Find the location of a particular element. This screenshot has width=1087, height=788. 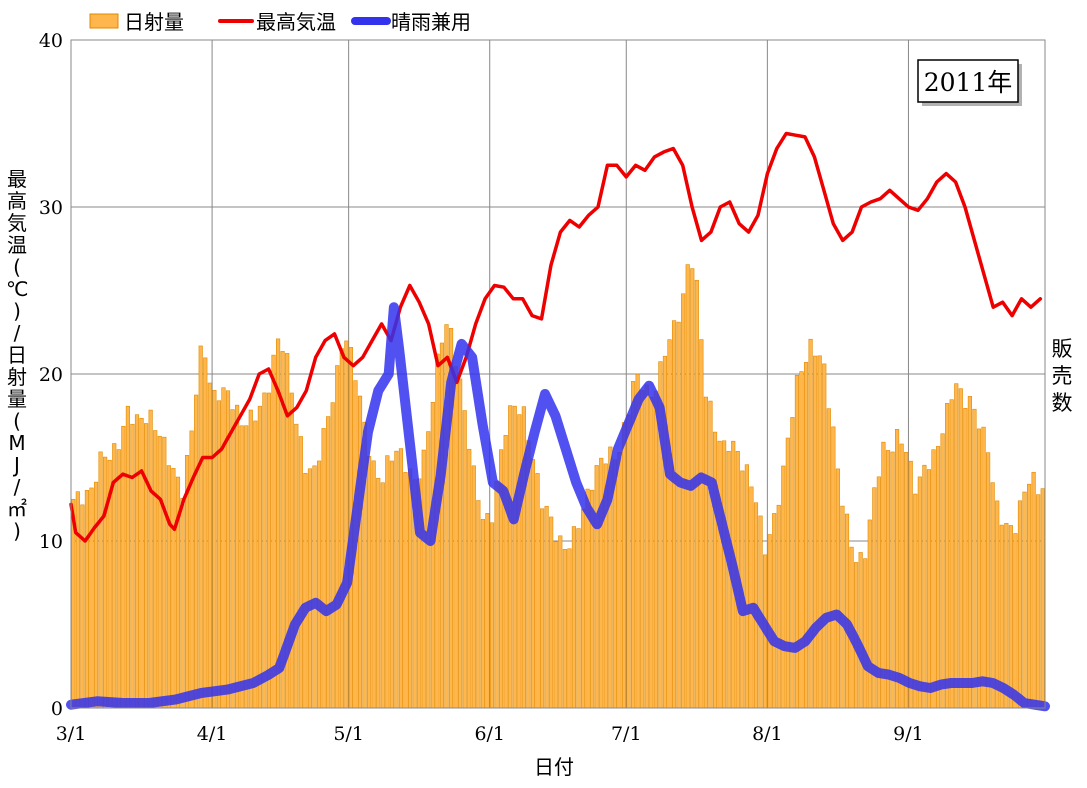

y-tick-label: 30 is located at coordinates (51, 208).